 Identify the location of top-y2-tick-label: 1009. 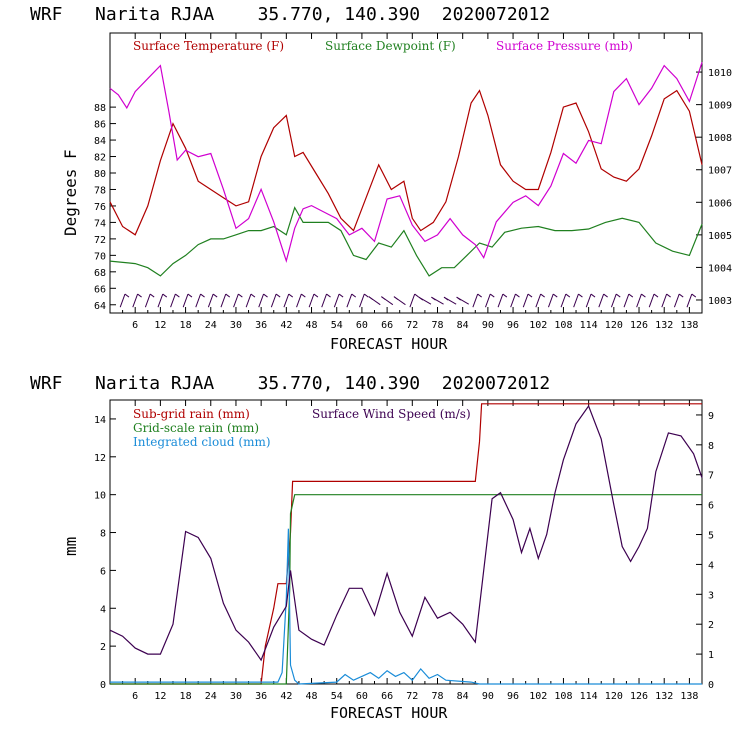
(720, 106).